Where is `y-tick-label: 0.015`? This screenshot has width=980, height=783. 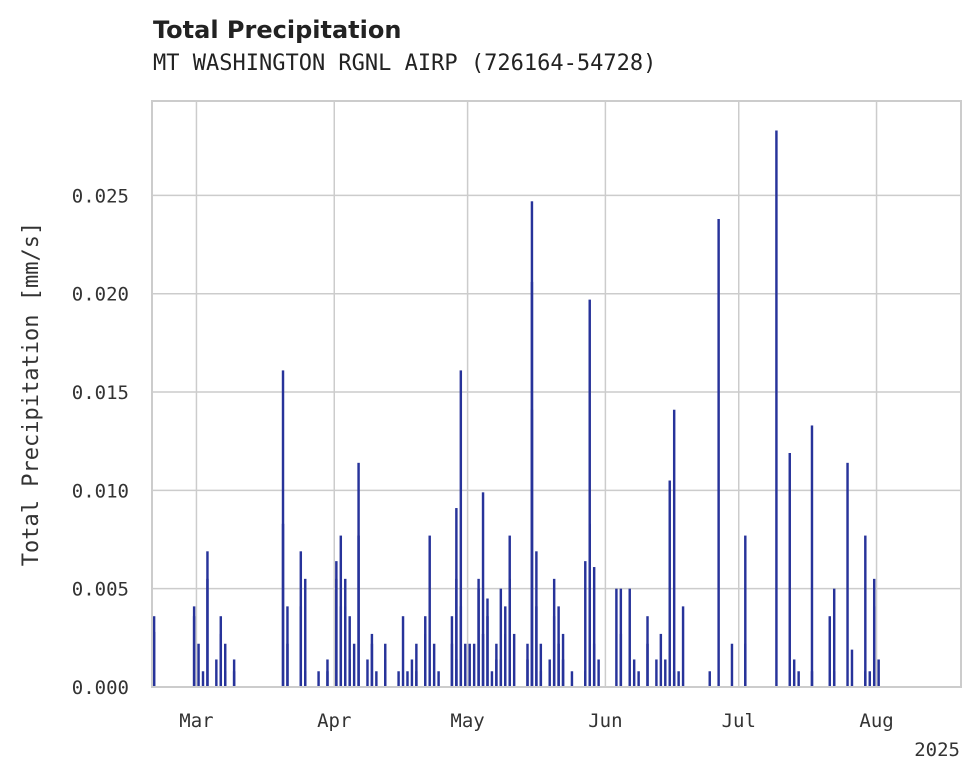
y-tick-label: 0.015 is located at coordinates (100, 393).